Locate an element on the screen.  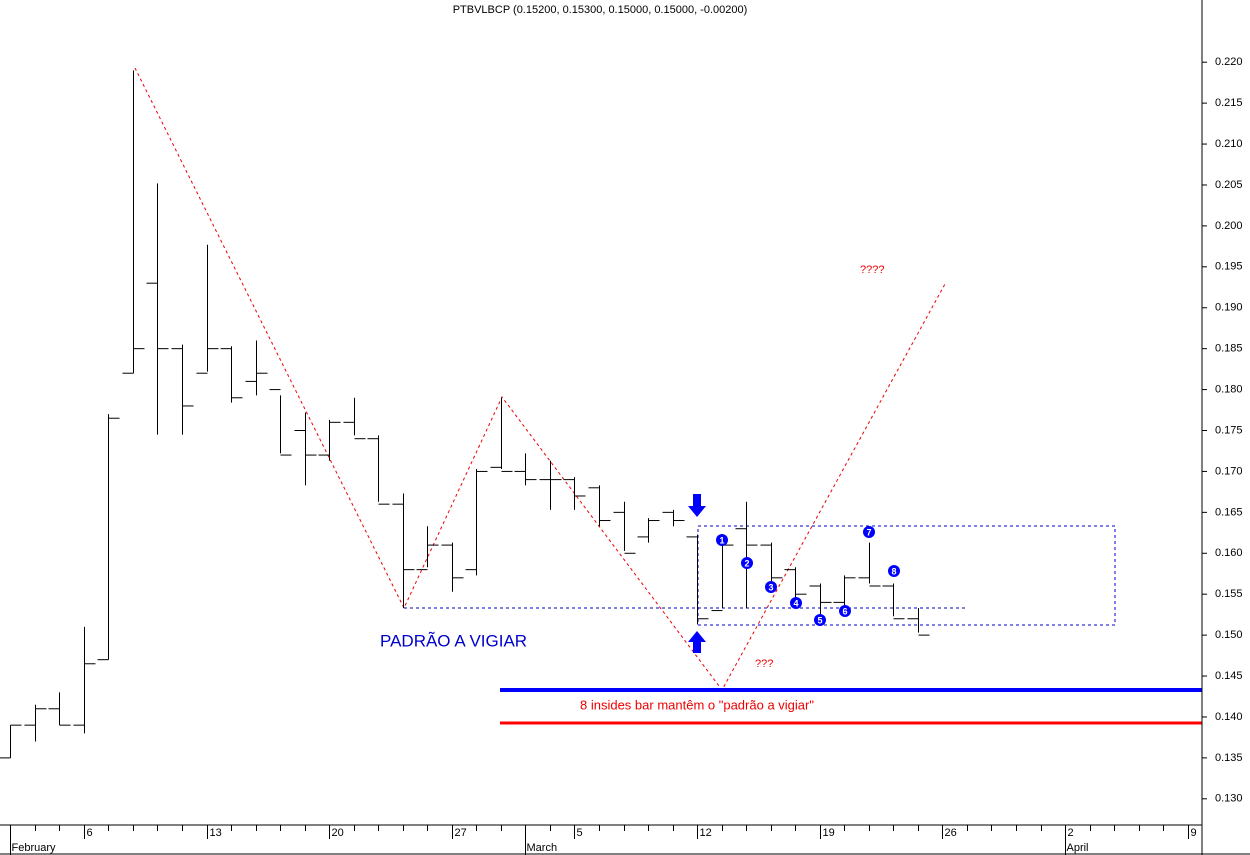
annotation: 8 insides bar mantêm o "padrão a vigiar" is located at coordinates (697, 704).